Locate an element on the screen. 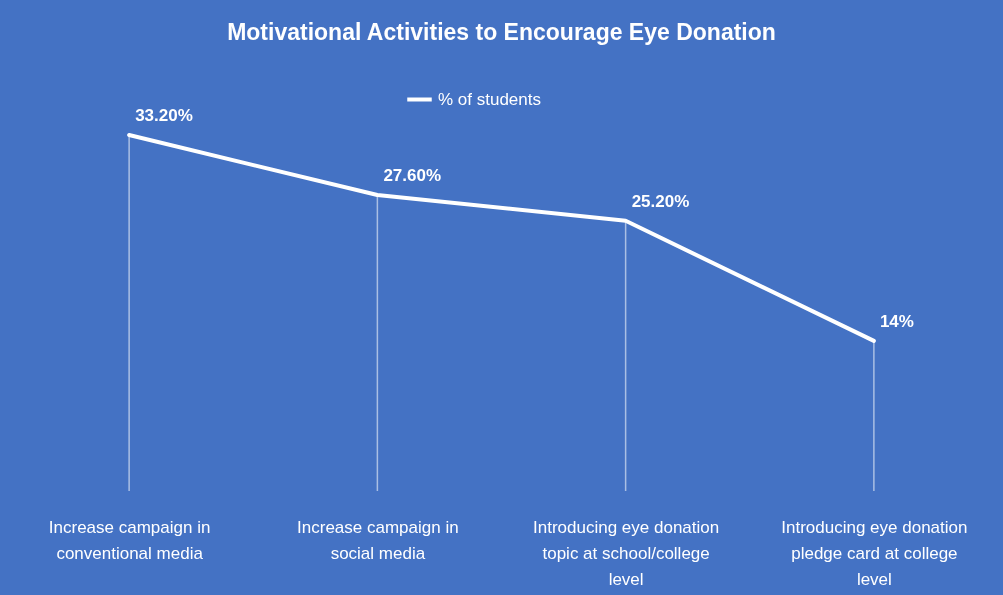  legend-label: % of students is located at coordinates (490, 99).